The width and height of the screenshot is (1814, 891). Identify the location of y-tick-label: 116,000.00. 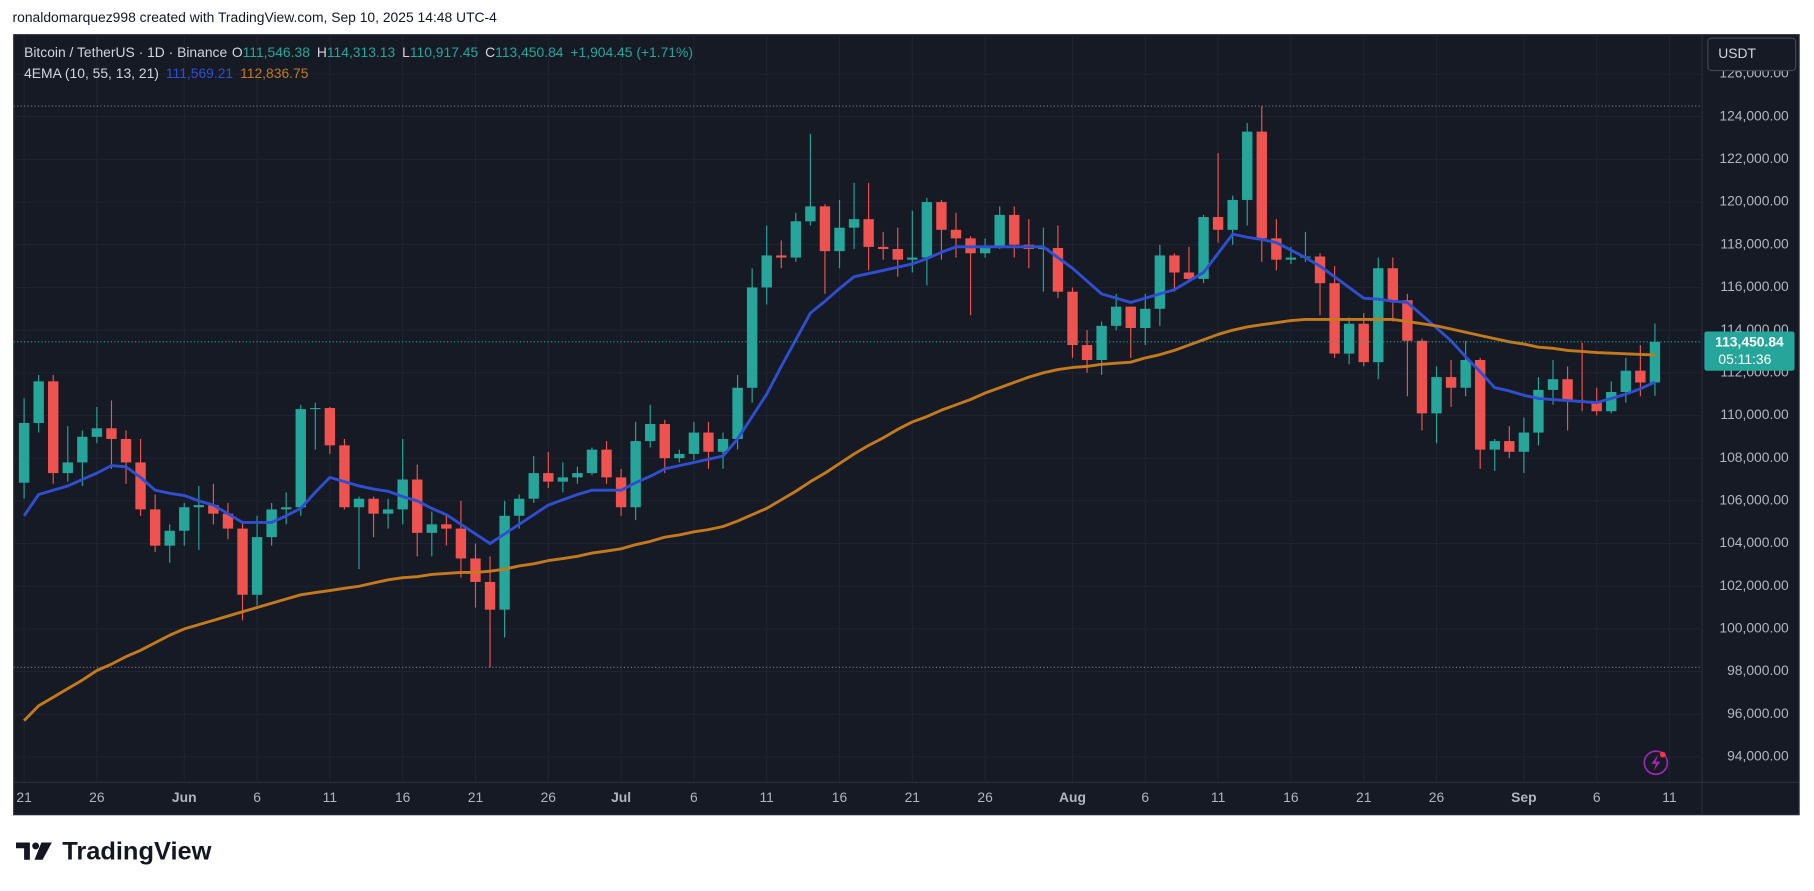
(1754, 286).